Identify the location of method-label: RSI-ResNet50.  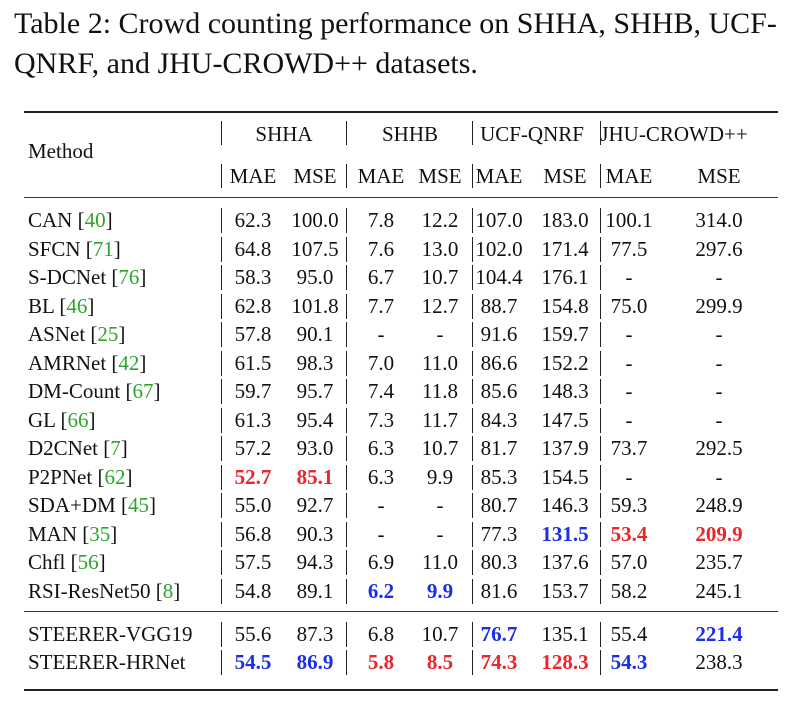
(89, 590).